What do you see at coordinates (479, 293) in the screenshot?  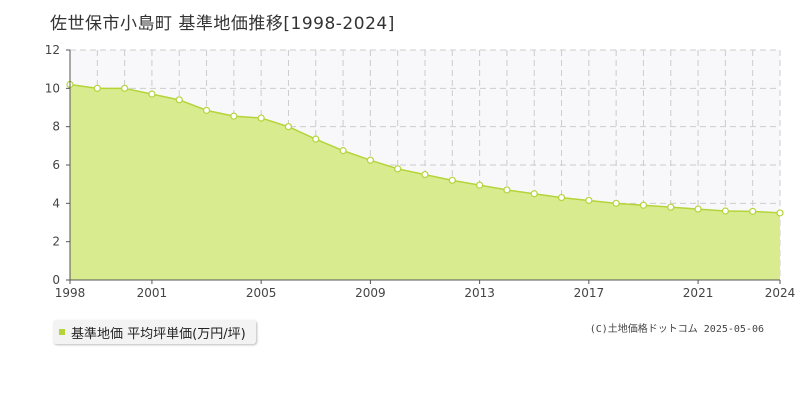 I see `x-tick-label: 2013` at bounding box center [479, 293].